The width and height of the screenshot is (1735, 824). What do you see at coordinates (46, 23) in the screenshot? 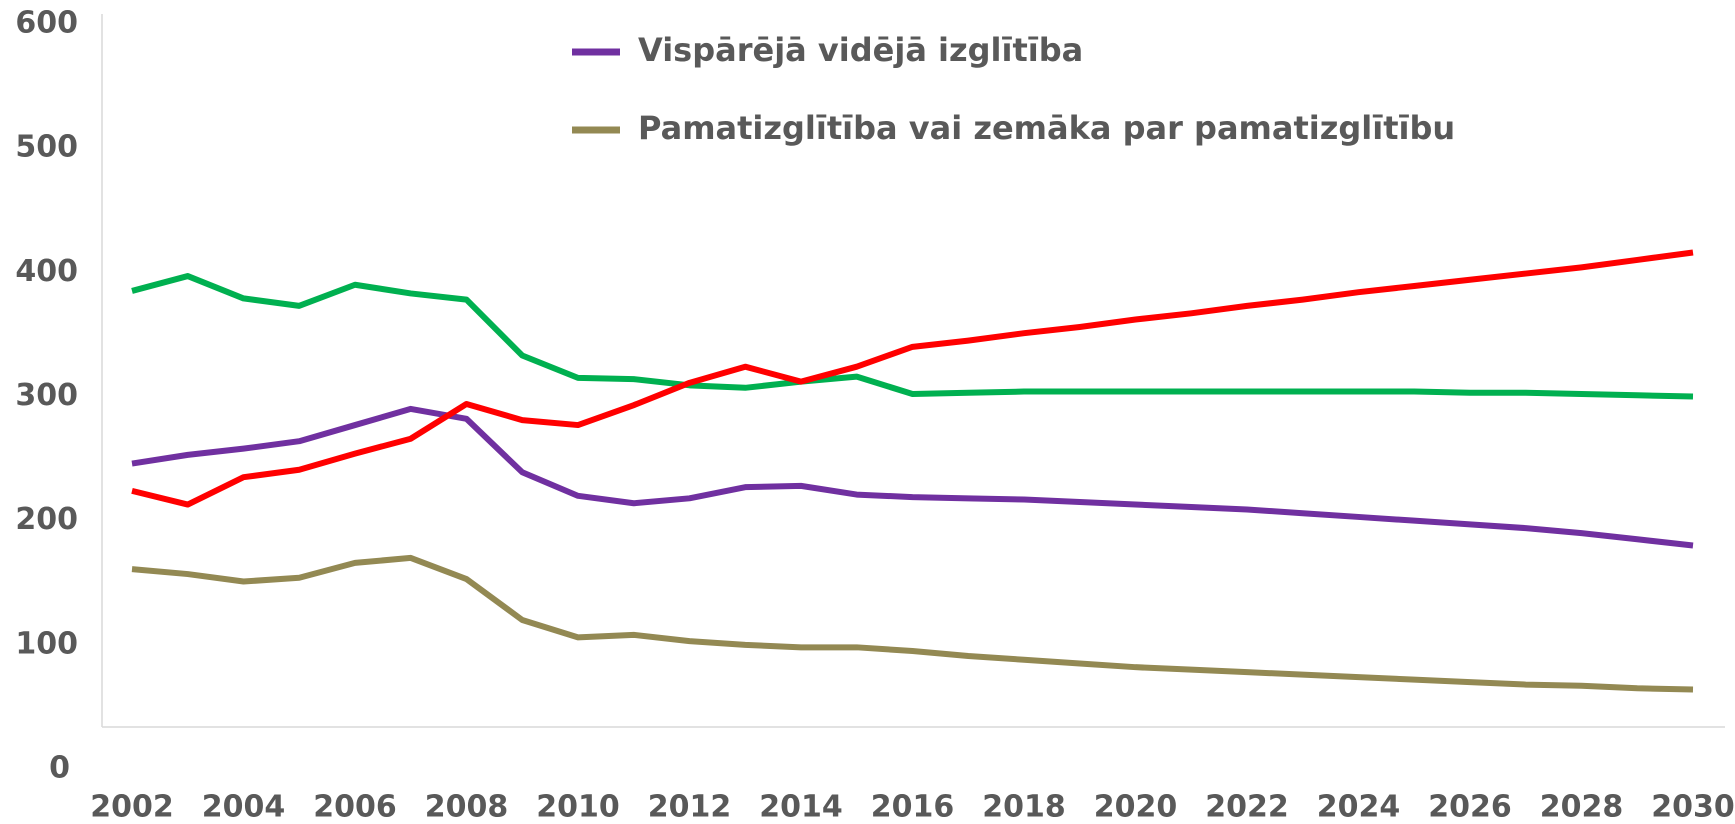
I see `y-tick-label: 600` at bounding box center [46, 23].